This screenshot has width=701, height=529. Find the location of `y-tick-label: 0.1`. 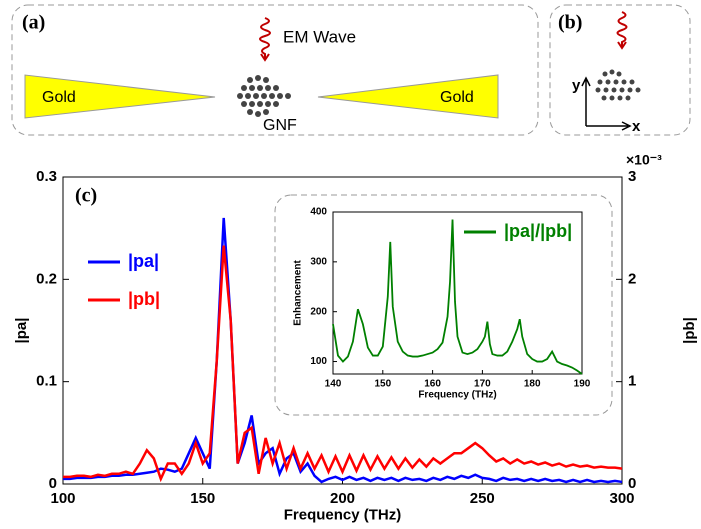

y-tick-label: 0.1 is located at coordinates (46, 381).